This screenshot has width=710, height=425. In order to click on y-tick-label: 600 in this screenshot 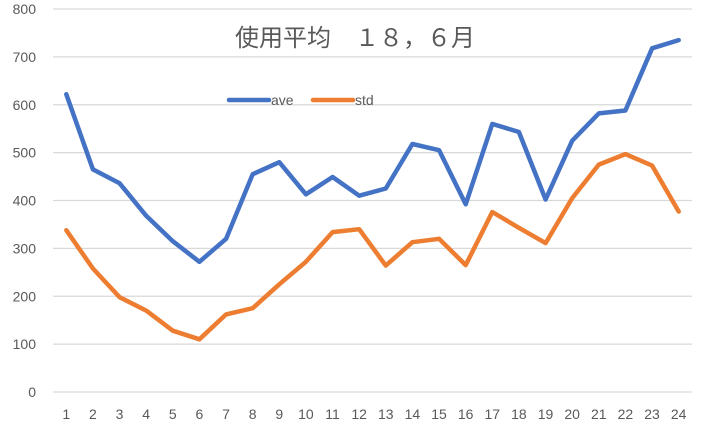, I will do `click(25, 105)`.